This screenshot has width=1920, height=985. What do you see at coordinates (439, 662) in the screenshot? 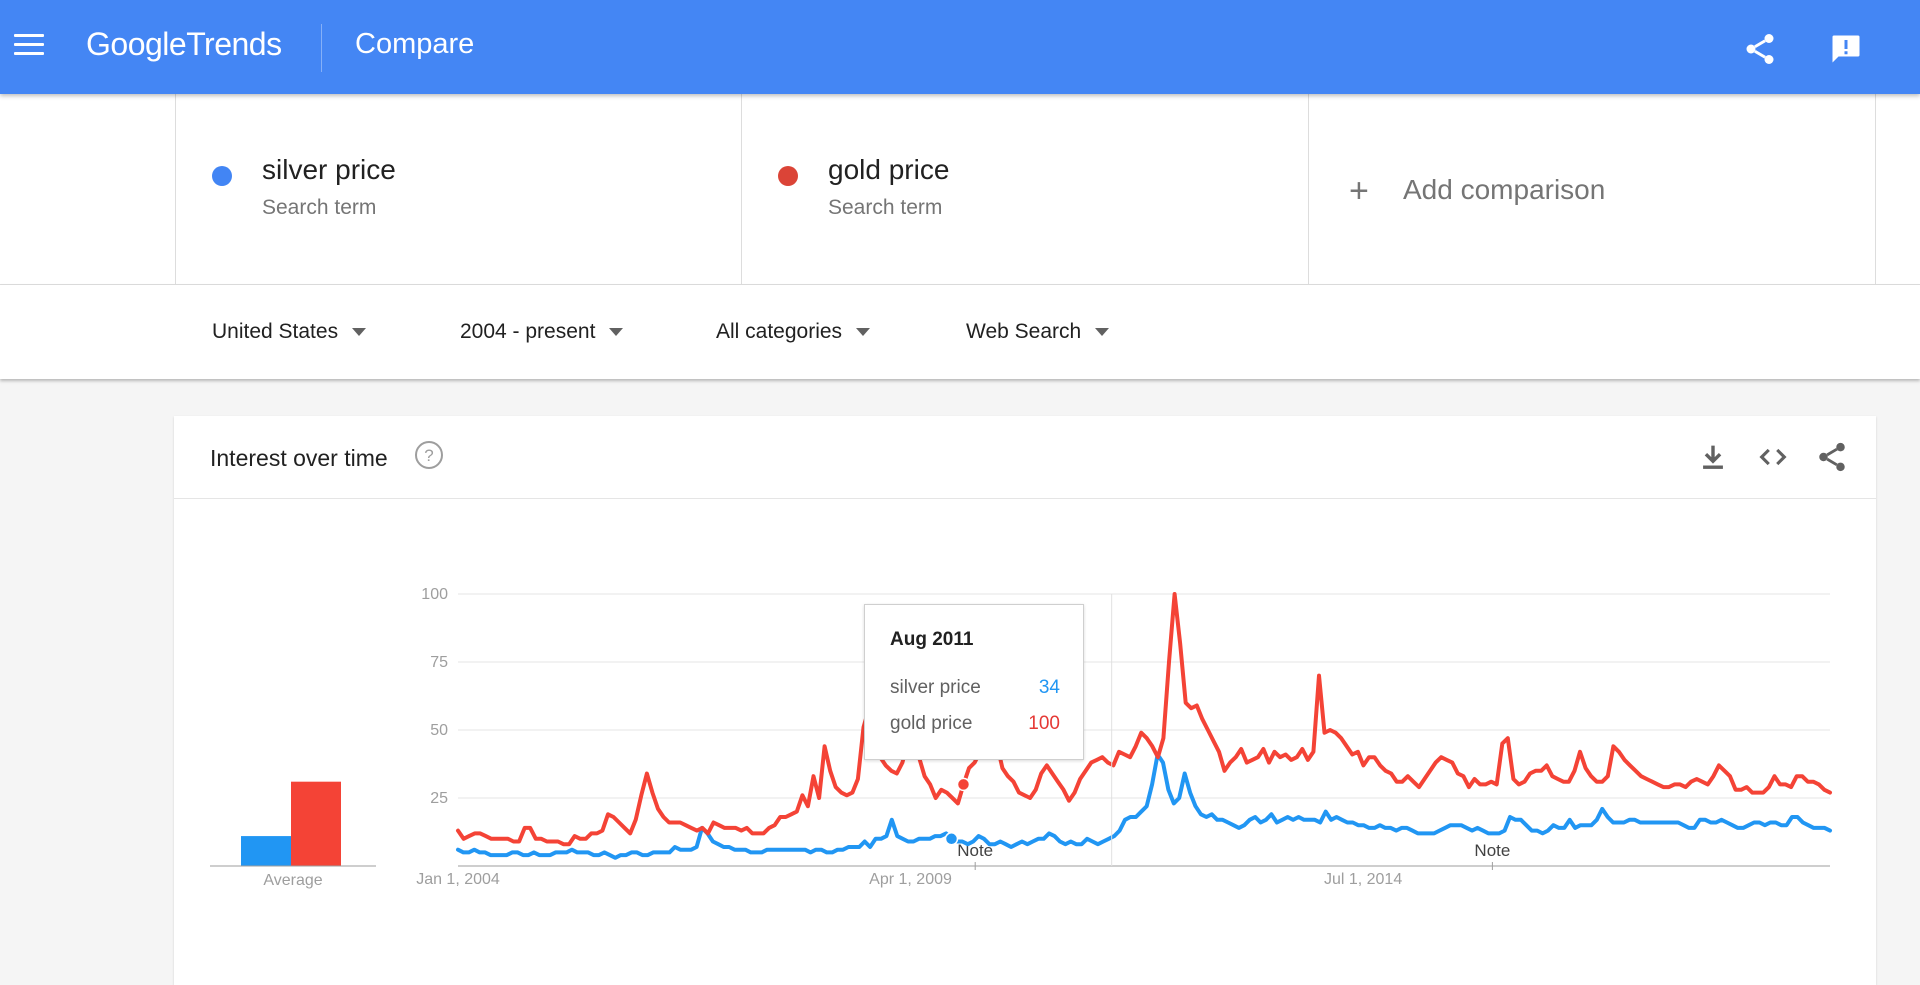
I see `y-tick-label: 75` at bounding box center [439, 662].